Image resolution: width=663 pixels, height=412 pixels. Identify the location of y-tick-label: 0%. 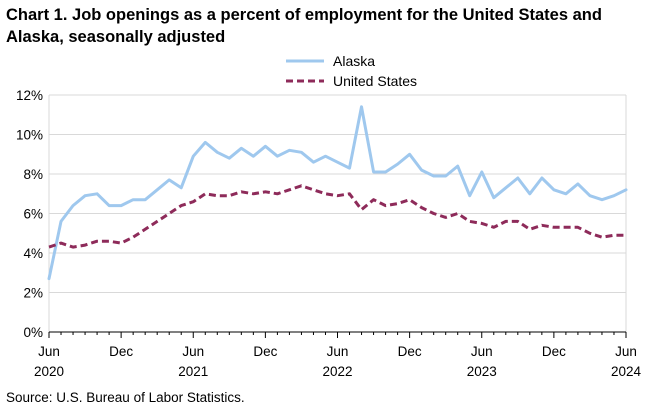
(33, 332).